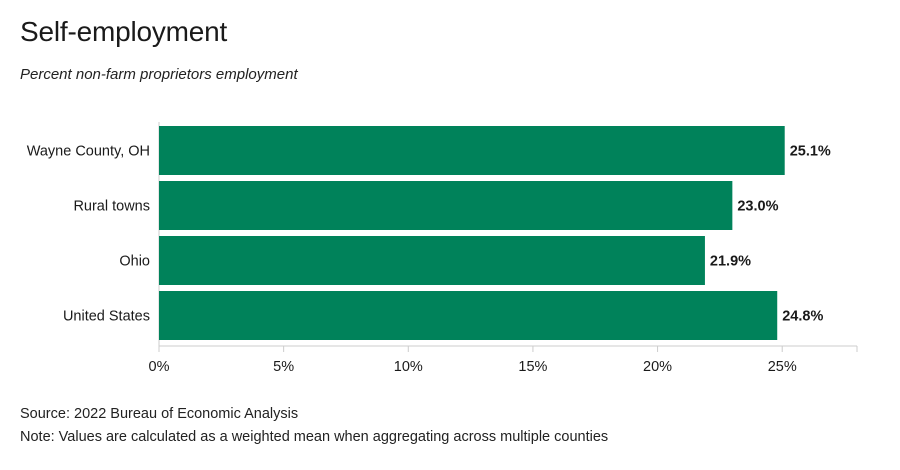 This screenshot has height=470, width=900. What do you see at coordinates (532, 367) in the screenshot?
I see `x-tick-label: 15%` at bounding box center [532, 367].